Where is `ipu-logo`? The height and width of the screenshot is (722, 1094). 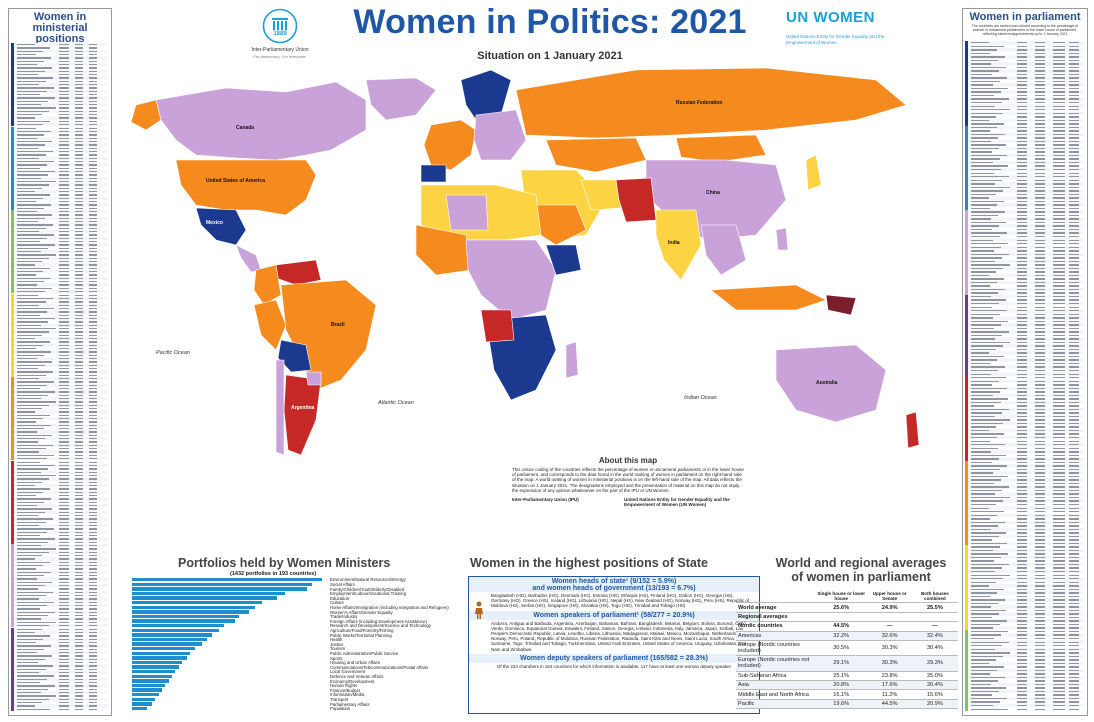 ipu-logo is located at coordinates (280, 26).